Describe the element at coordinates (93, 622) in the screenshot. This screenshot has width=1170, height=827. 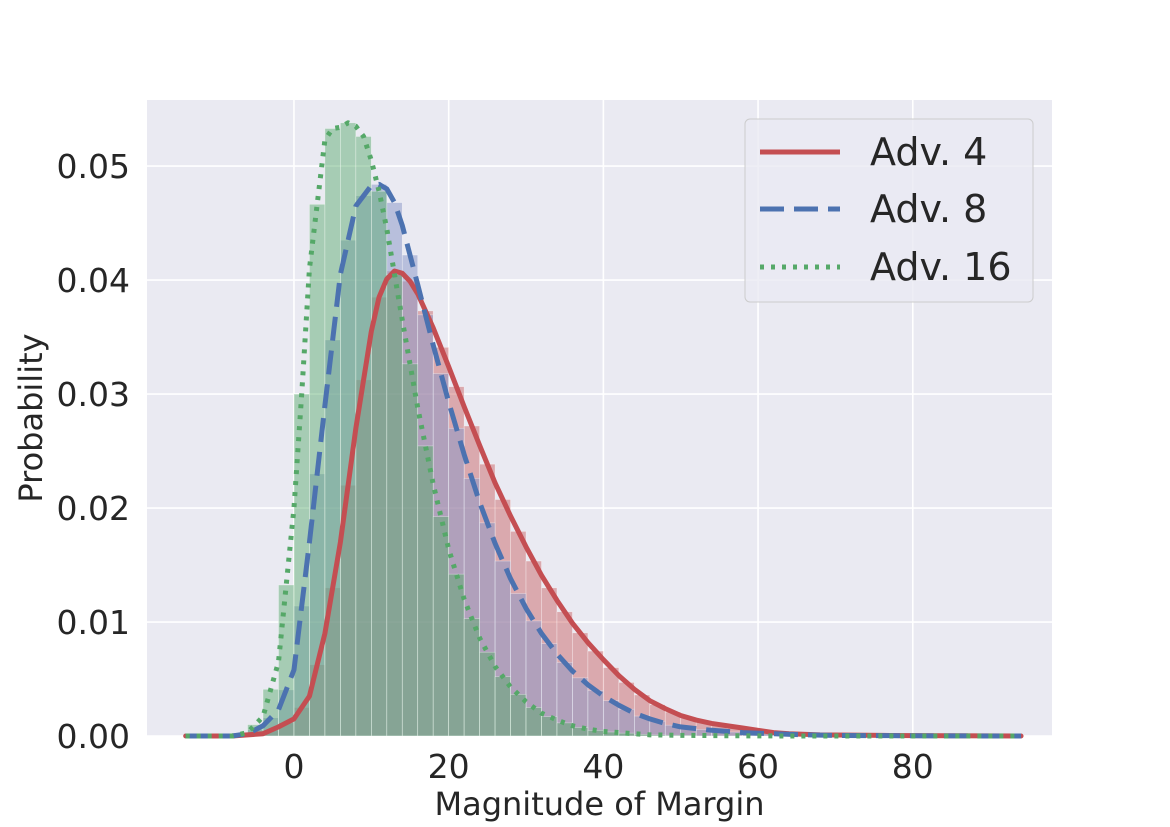
I see `y-tick-label-1: 0.01` at that location.